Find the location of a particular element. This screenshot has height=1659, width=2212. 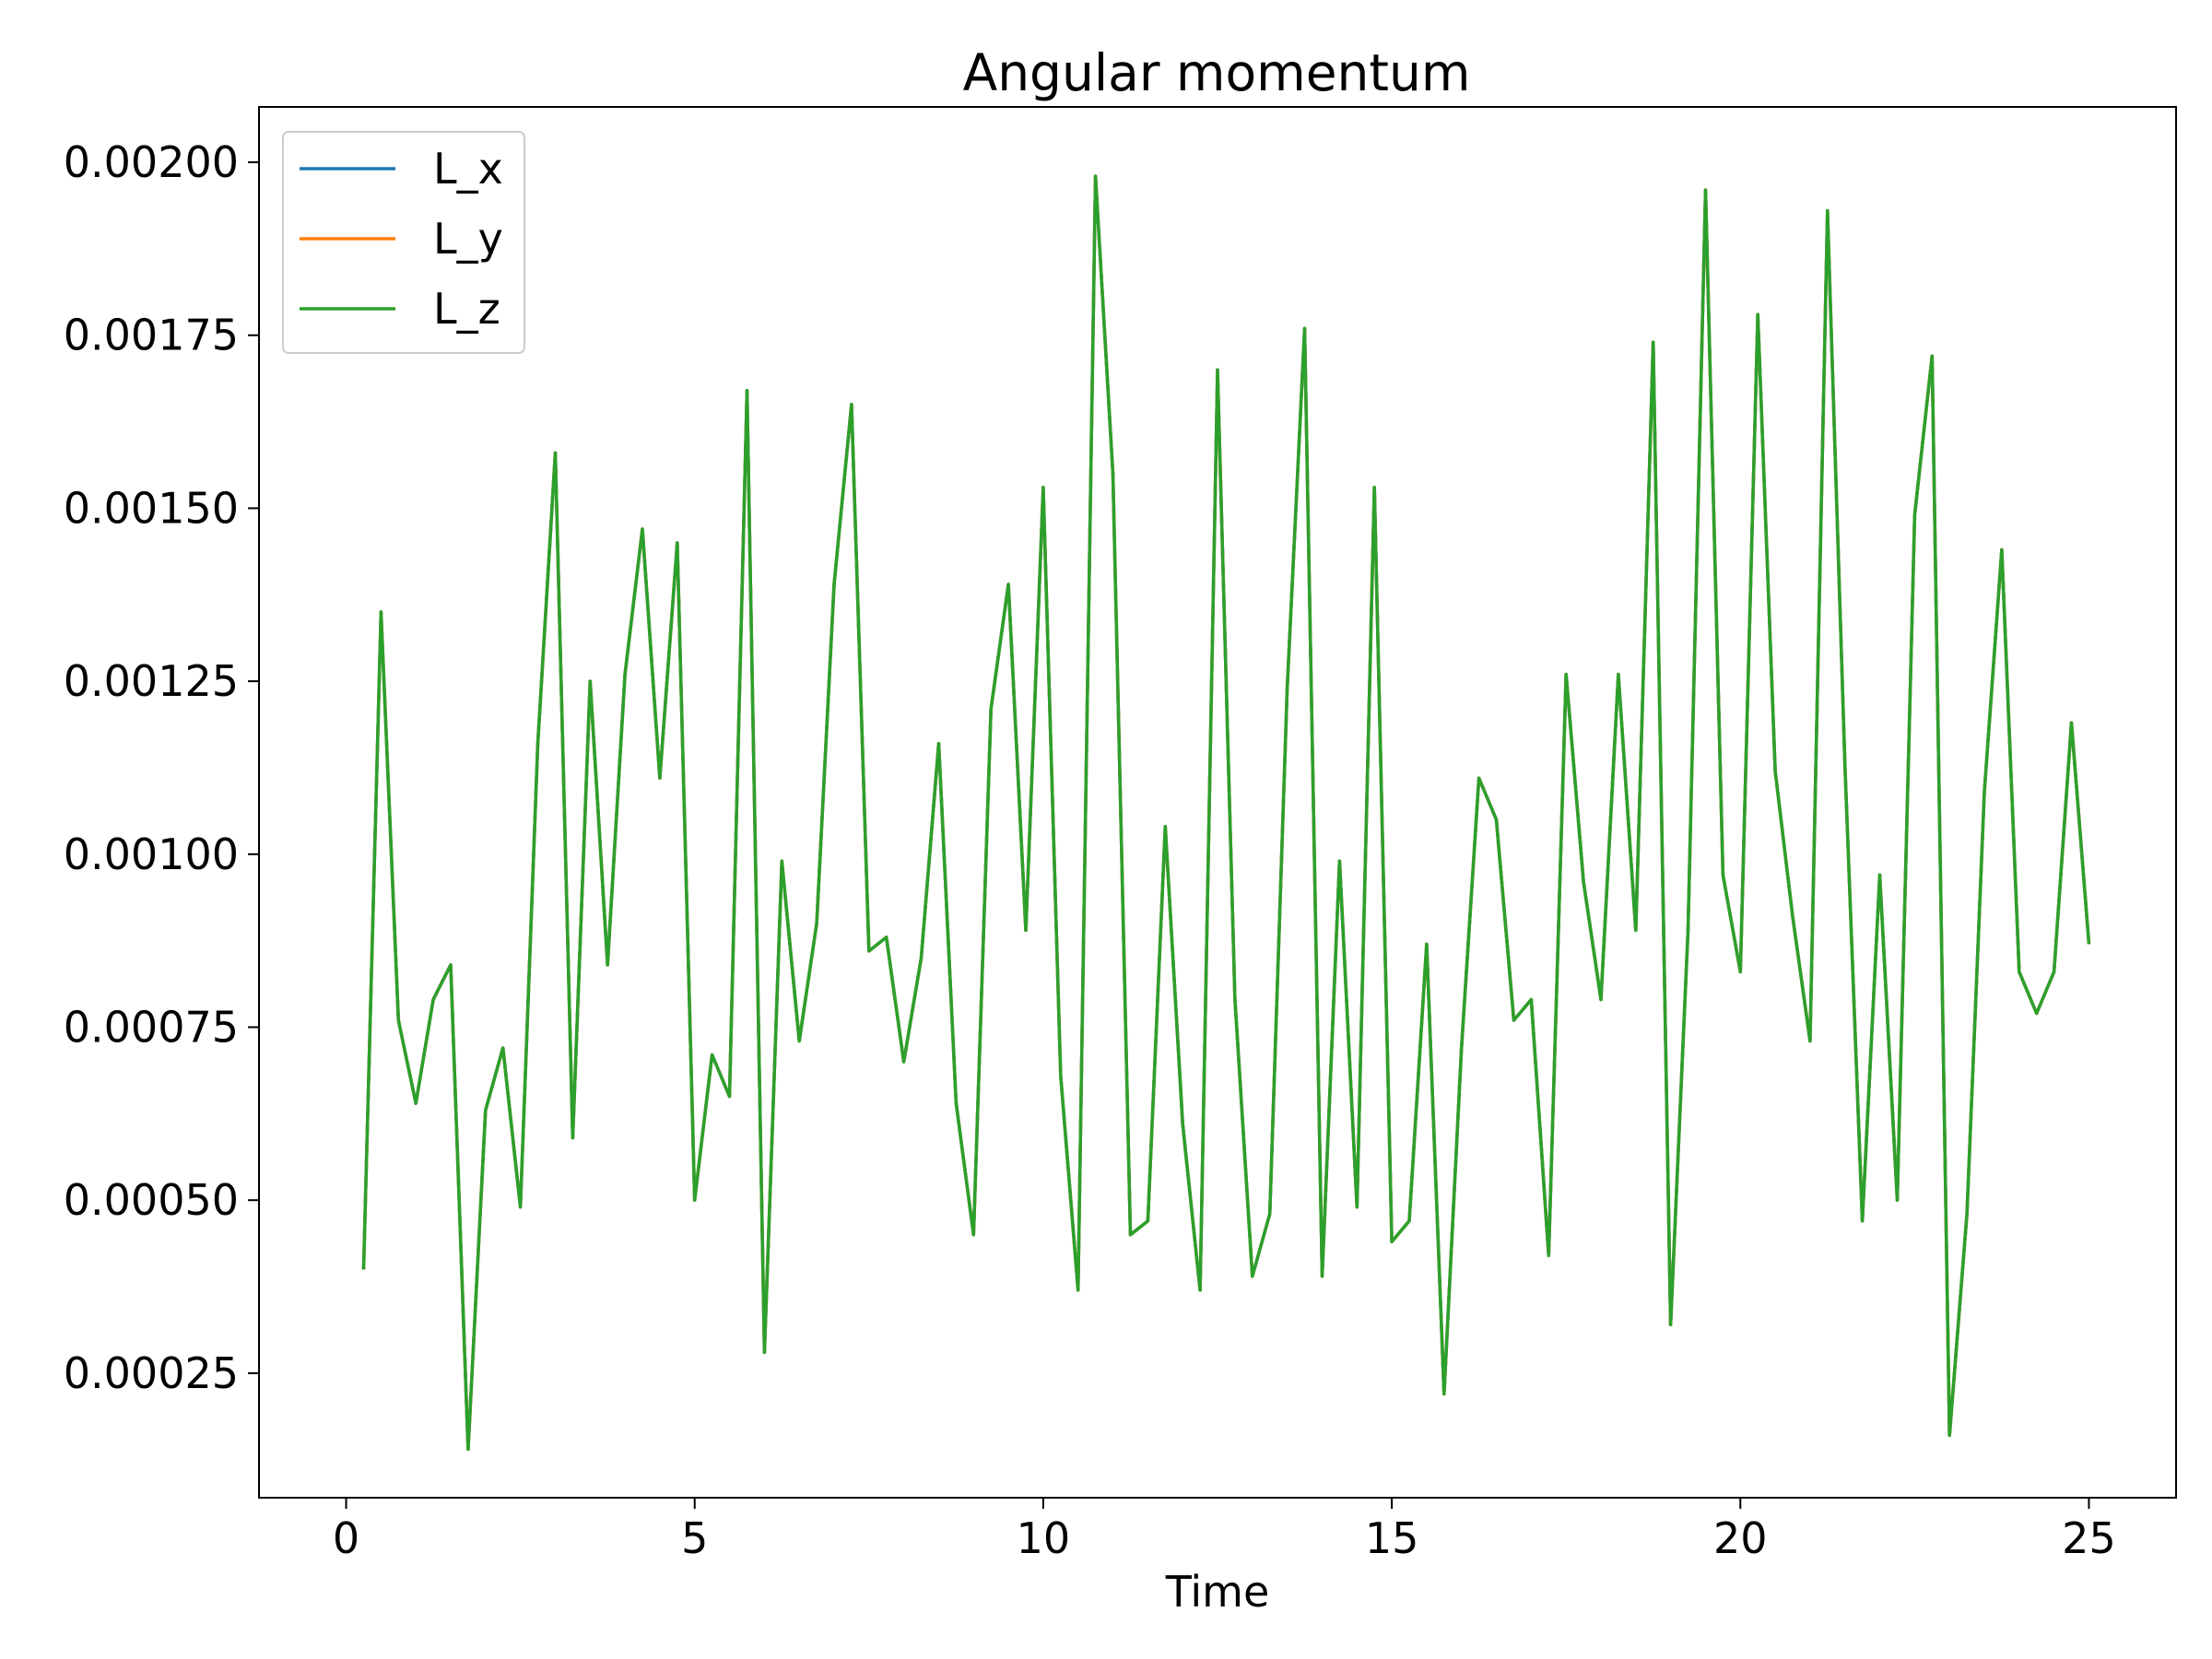

legend: L_x L_y L_z is located at coordinates (403, 242).